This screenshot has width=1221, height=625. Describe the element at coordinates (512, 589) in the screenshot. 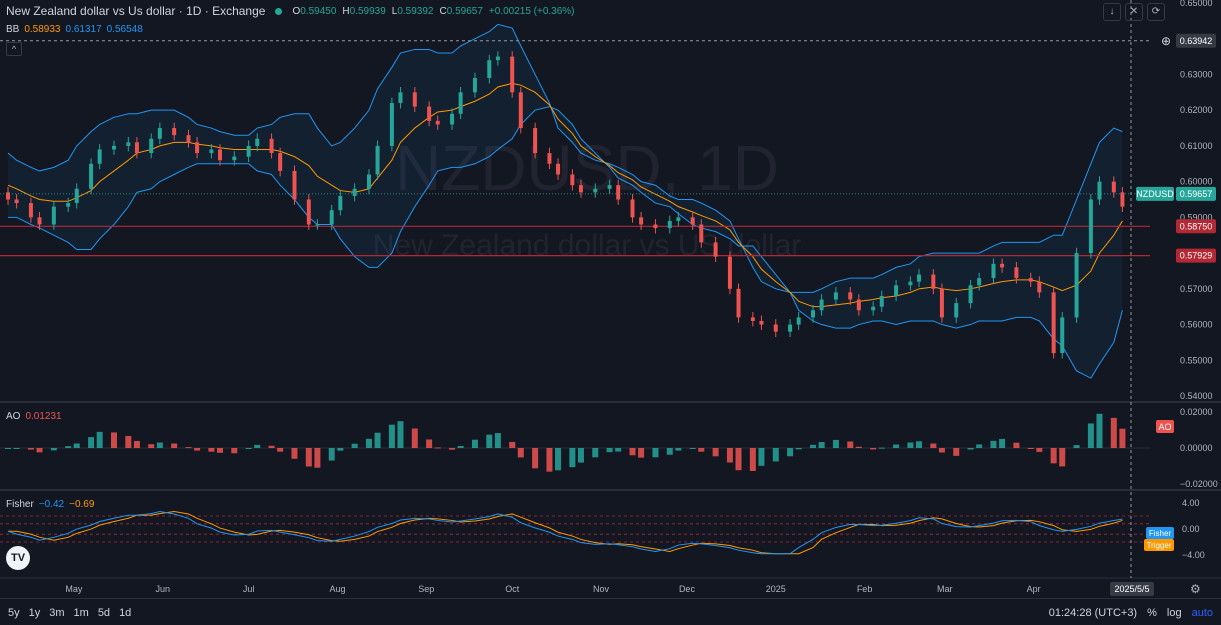

I see `time-axis-label: Oct` at that location.